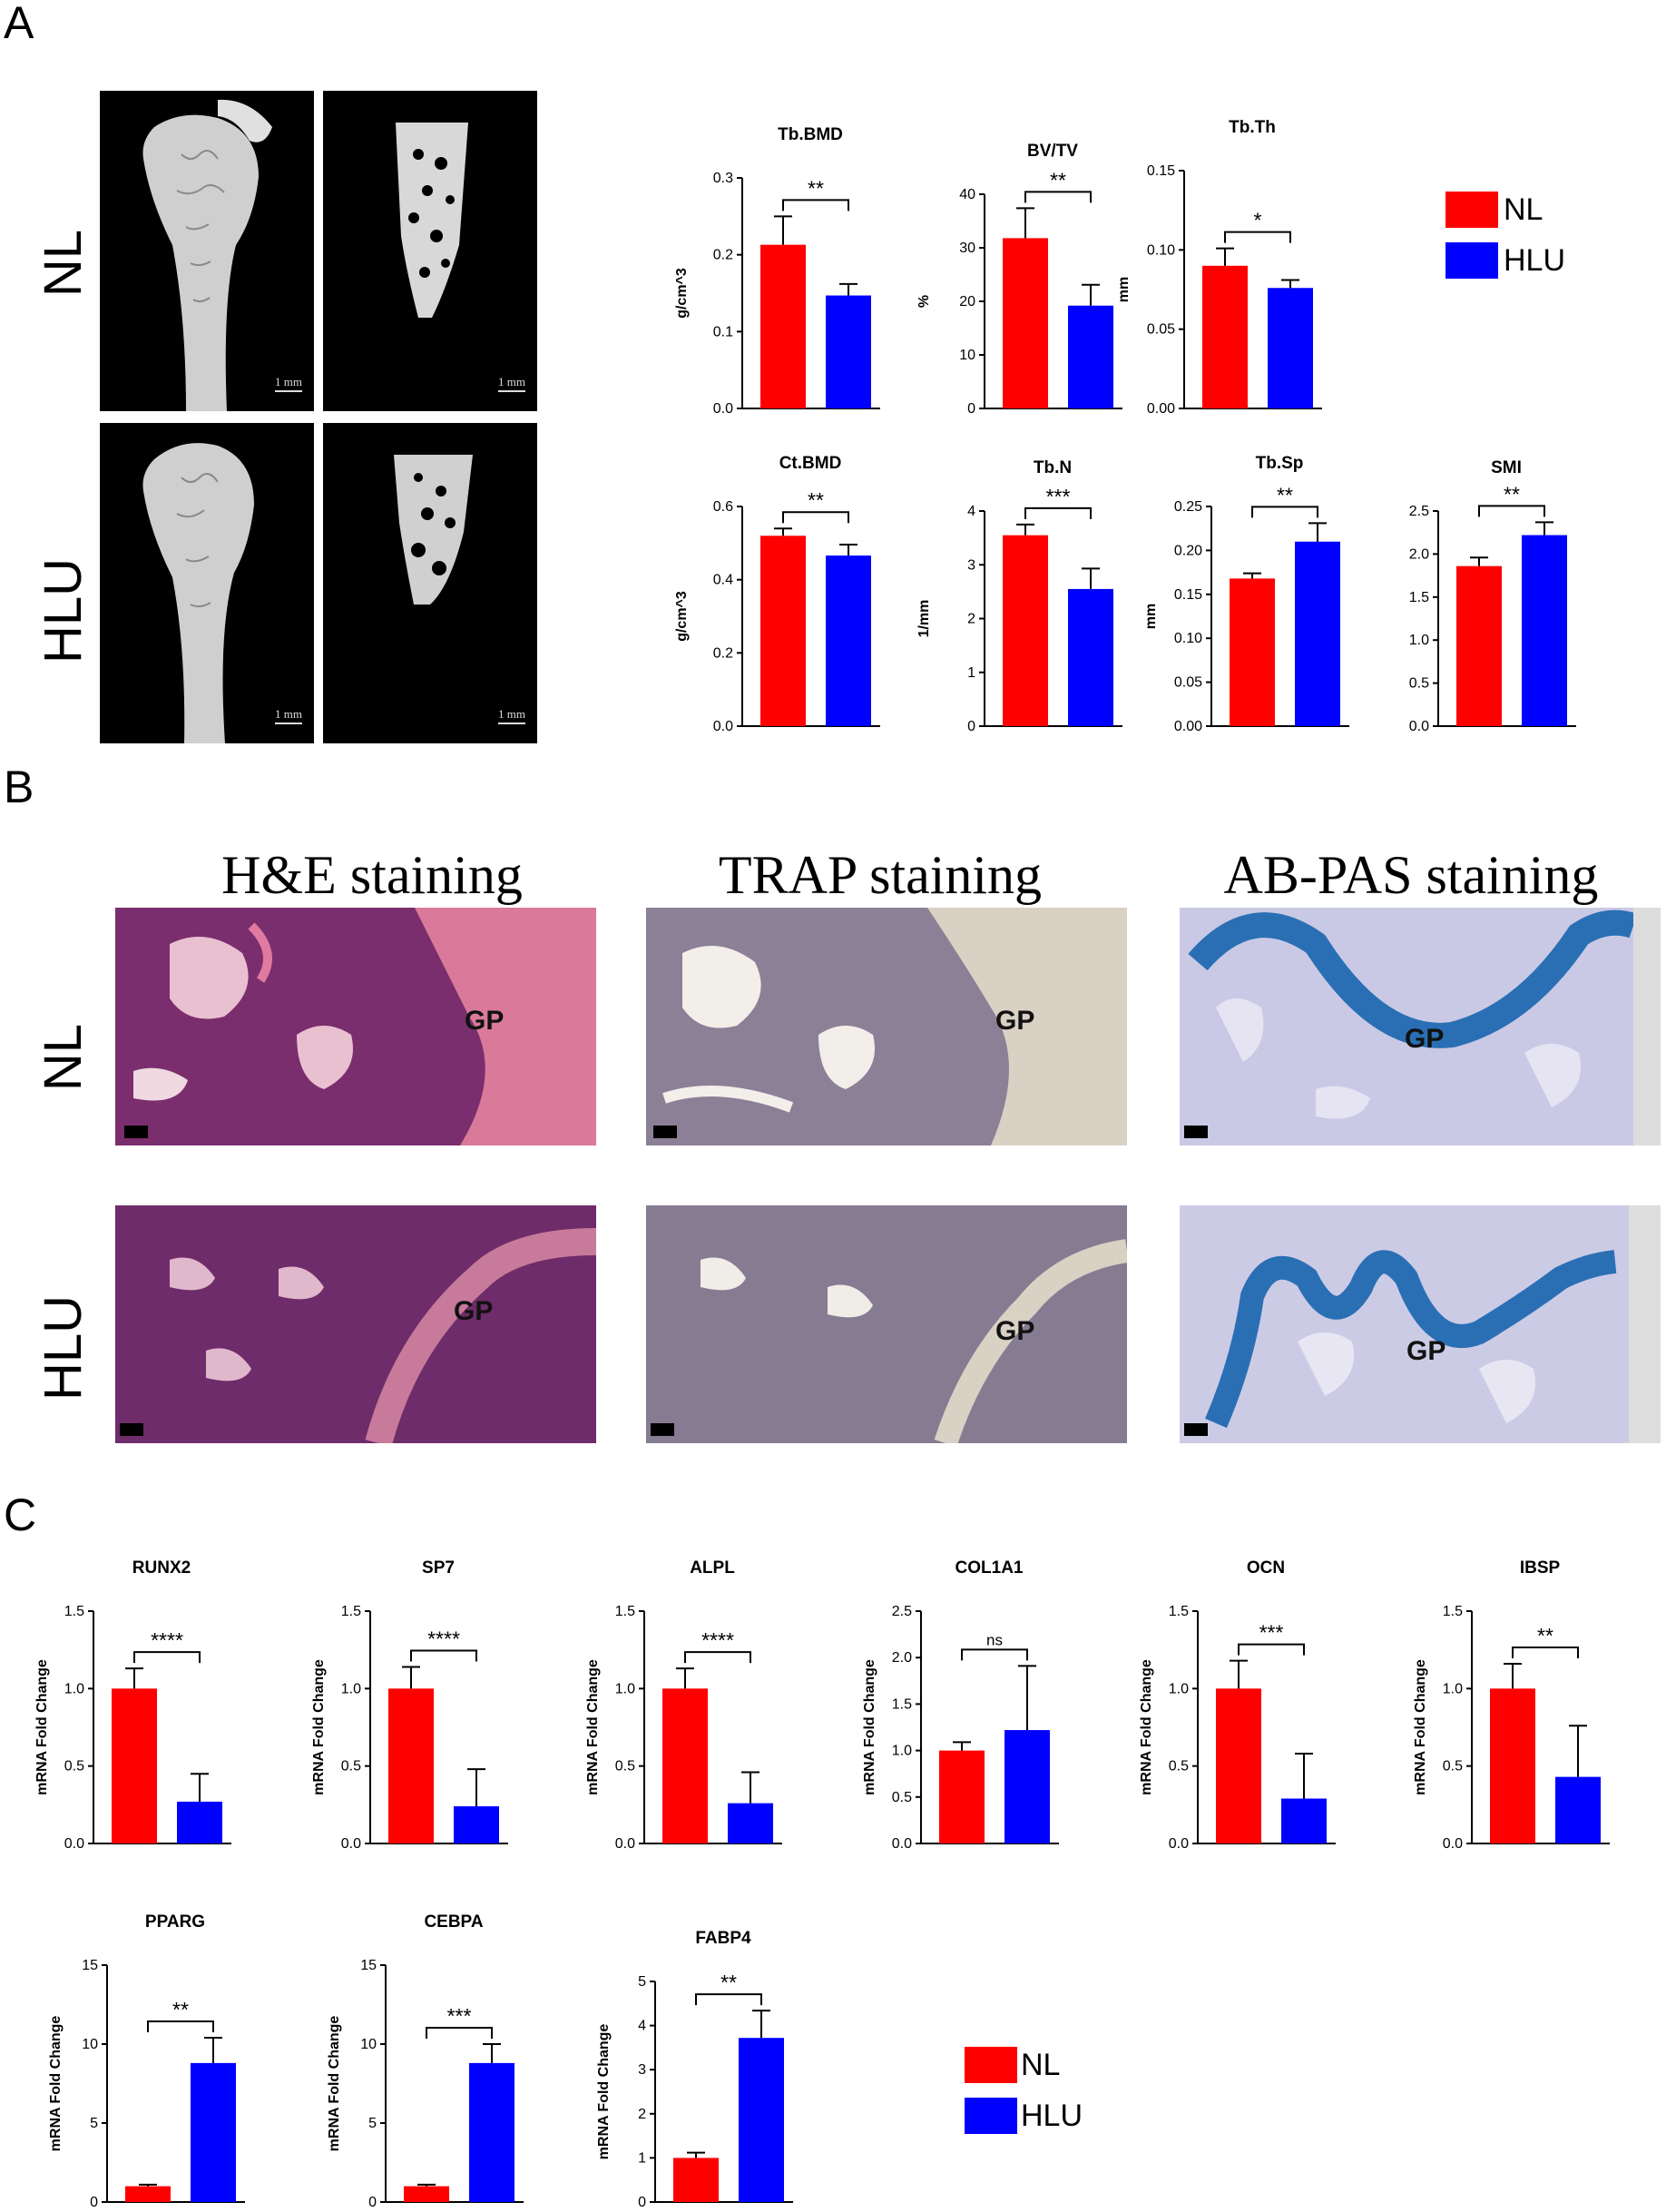  Describe the element at coordinates (694, 2069) in the screenshot. I see `chart-fabp4: 0 1 2 3 4 5 mRNA Fold Change FABP4 **` at that location.